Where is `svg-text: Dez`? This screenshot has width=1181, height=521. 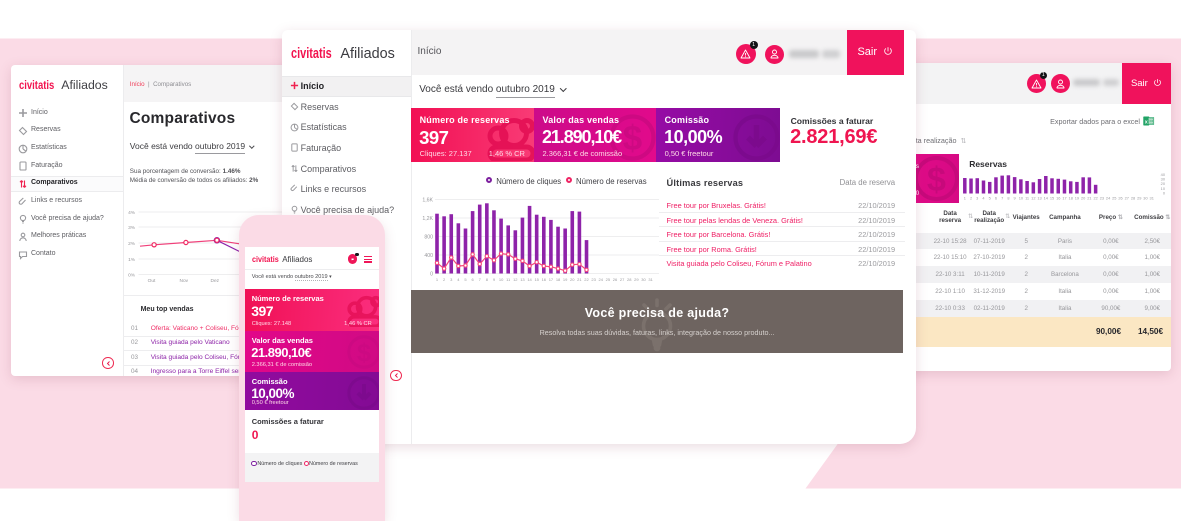 svg-text: Dez is located at coordinates (214, 281).